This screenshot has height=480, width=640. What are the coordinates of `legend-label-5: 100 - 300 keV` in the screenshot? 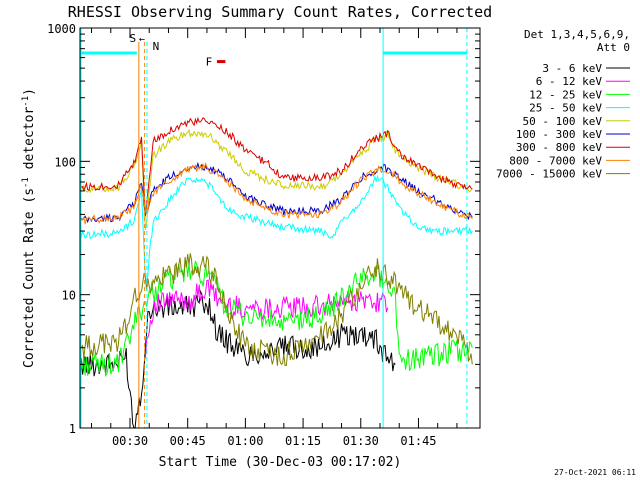 It's located at (559, 134).